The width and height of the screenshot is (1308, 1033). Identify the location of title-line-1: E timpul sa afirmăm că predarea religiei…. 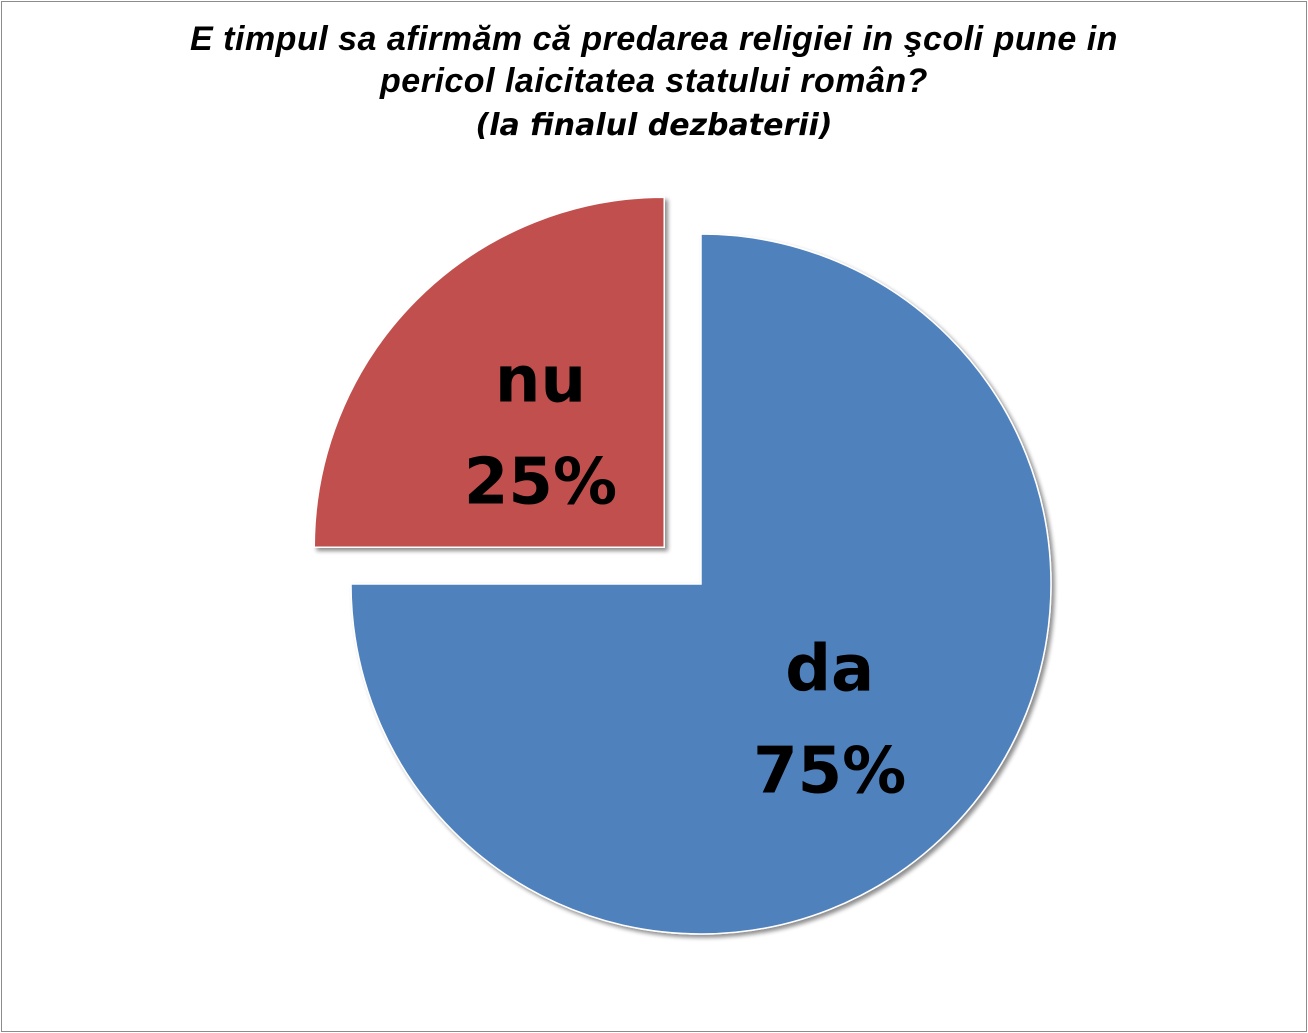
(654, 39).